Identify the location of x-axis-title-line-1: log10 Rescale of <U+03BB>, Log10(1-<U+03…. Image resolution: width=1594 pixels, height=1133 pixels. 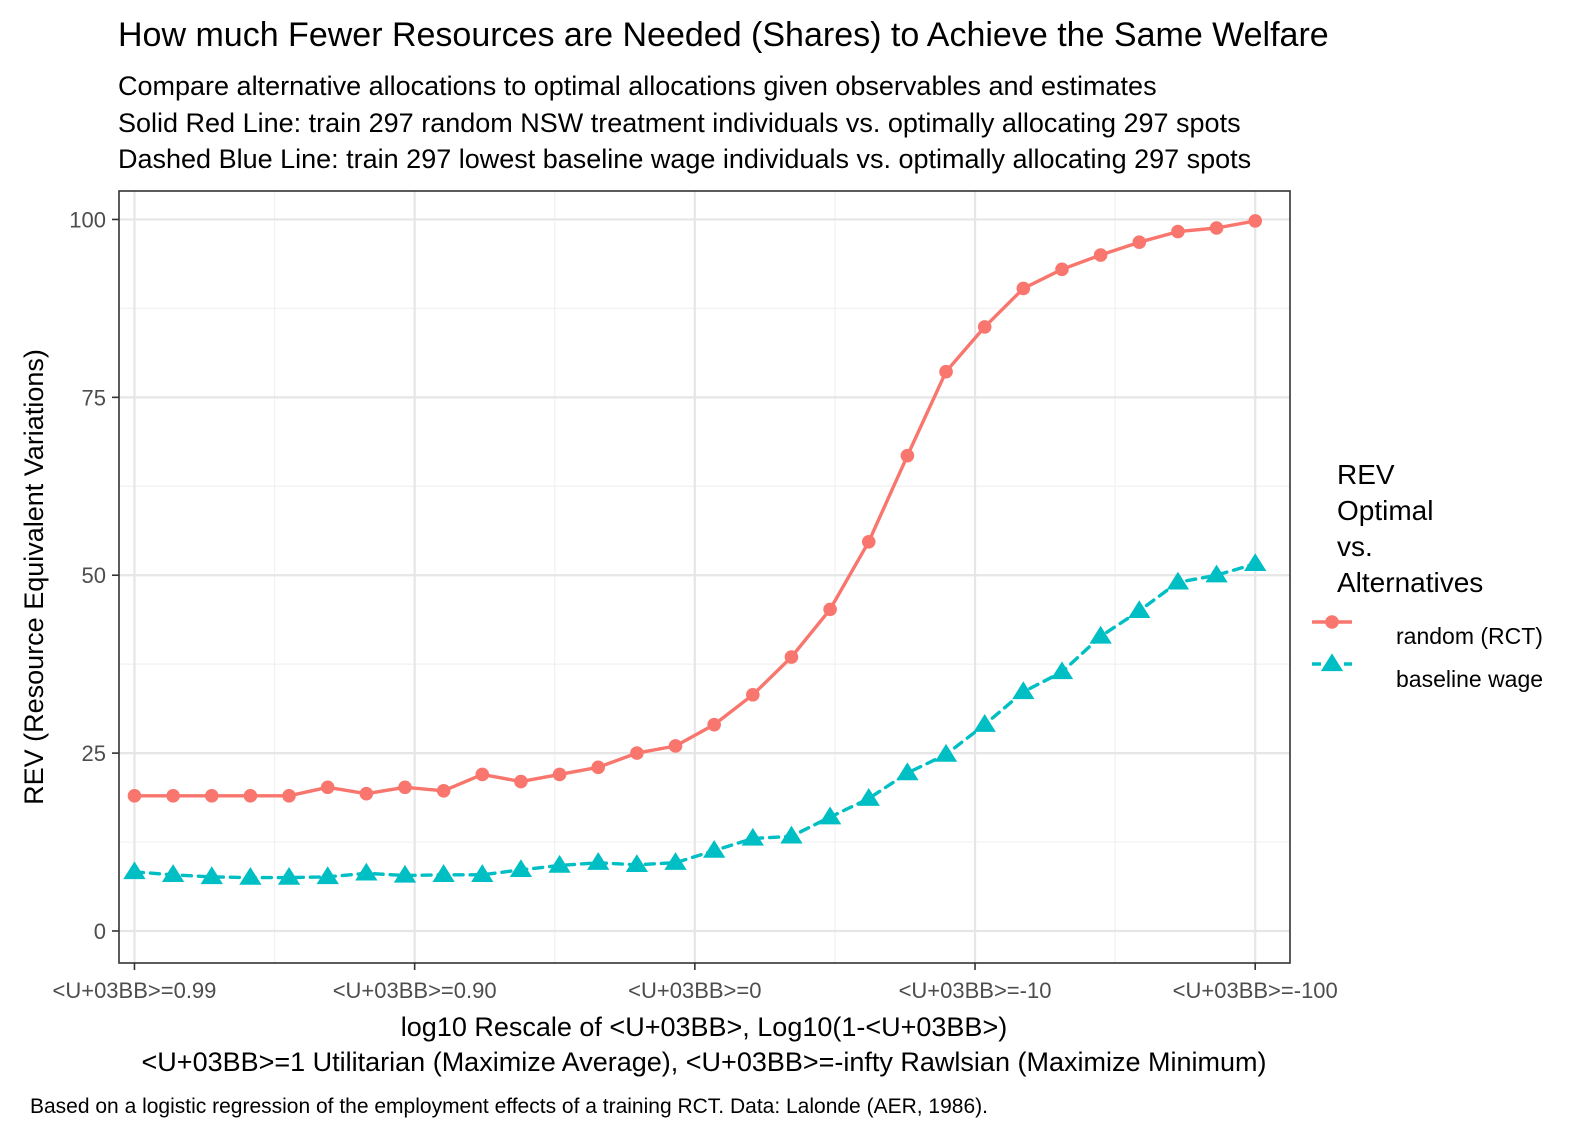
(704, 1027).